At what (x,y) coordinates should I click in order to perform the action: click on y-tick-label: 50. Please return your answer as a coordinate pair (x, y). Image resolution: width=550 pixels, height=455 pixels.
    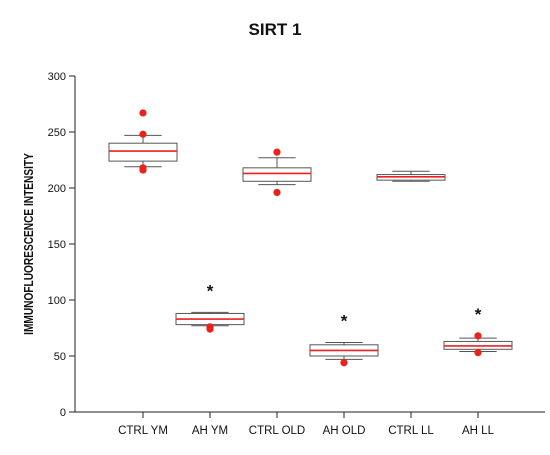
    Looking at the image, I should click on (60, 357).